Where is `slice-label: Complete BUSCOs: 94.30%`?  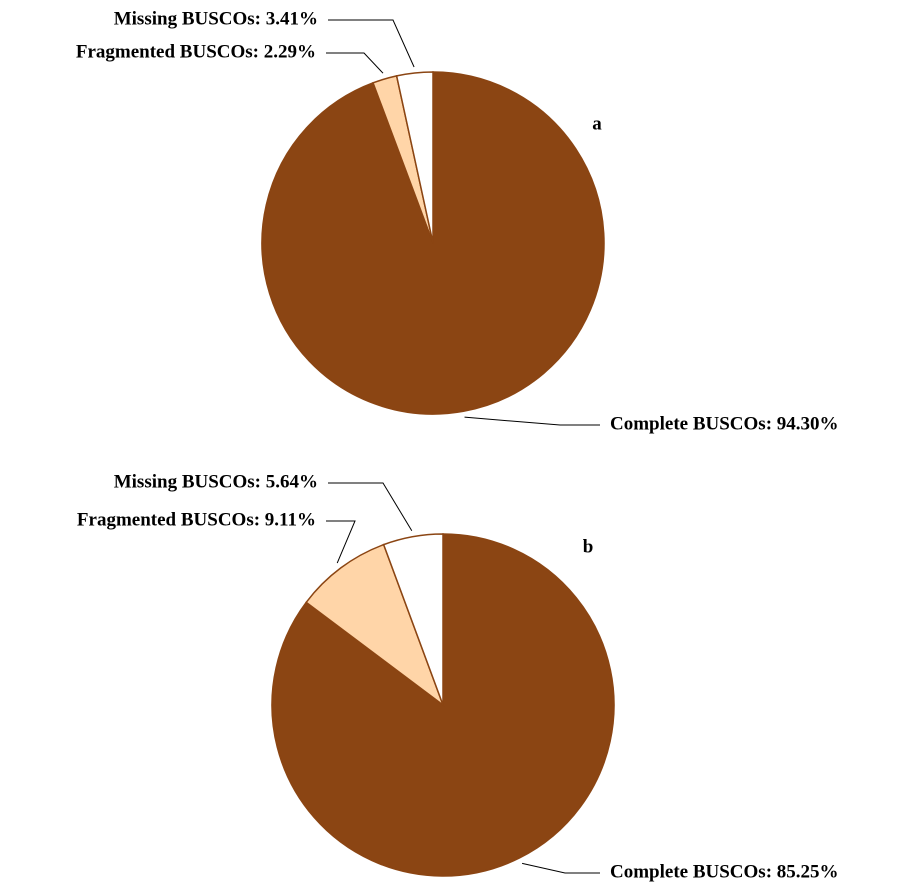
slice-label: Complete BUSCOs: 94.30% is located at coordinates (724, 423).